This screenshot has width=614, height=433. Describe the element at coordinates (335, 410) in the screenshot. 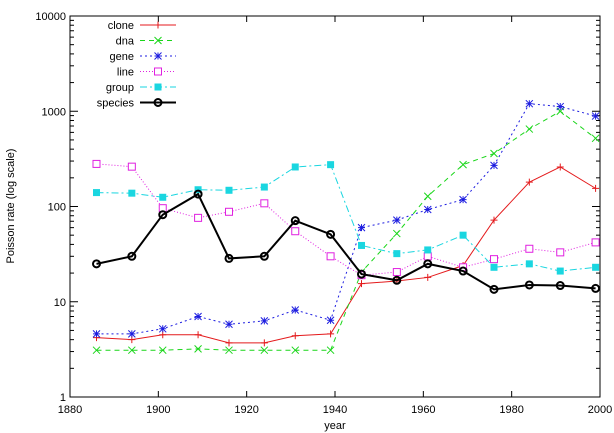

I see `x-tick-label: 1940` at that location.